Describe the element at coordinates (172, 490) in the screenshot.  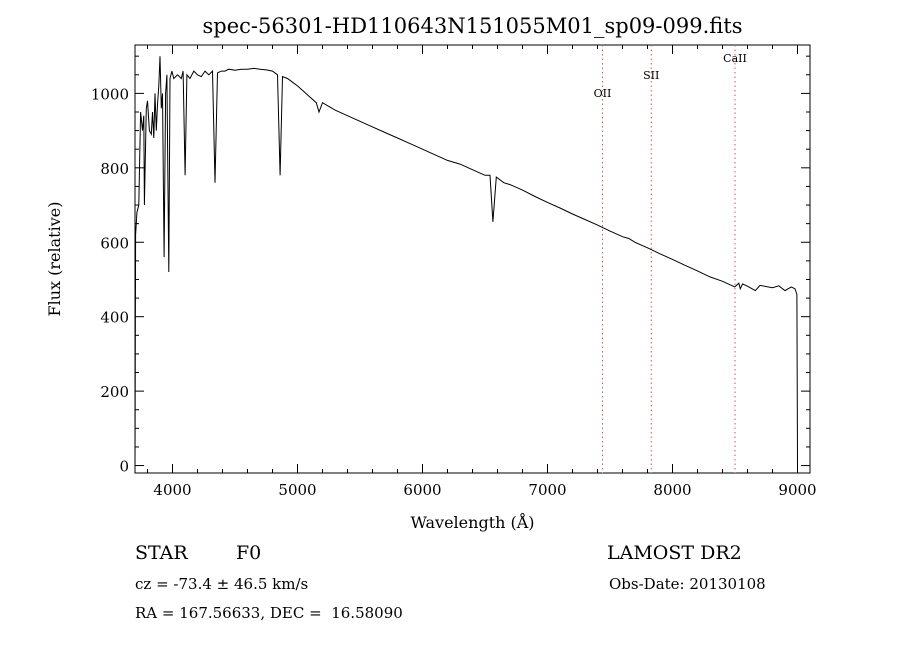
I see `x-tick-label: 4000` at that location.